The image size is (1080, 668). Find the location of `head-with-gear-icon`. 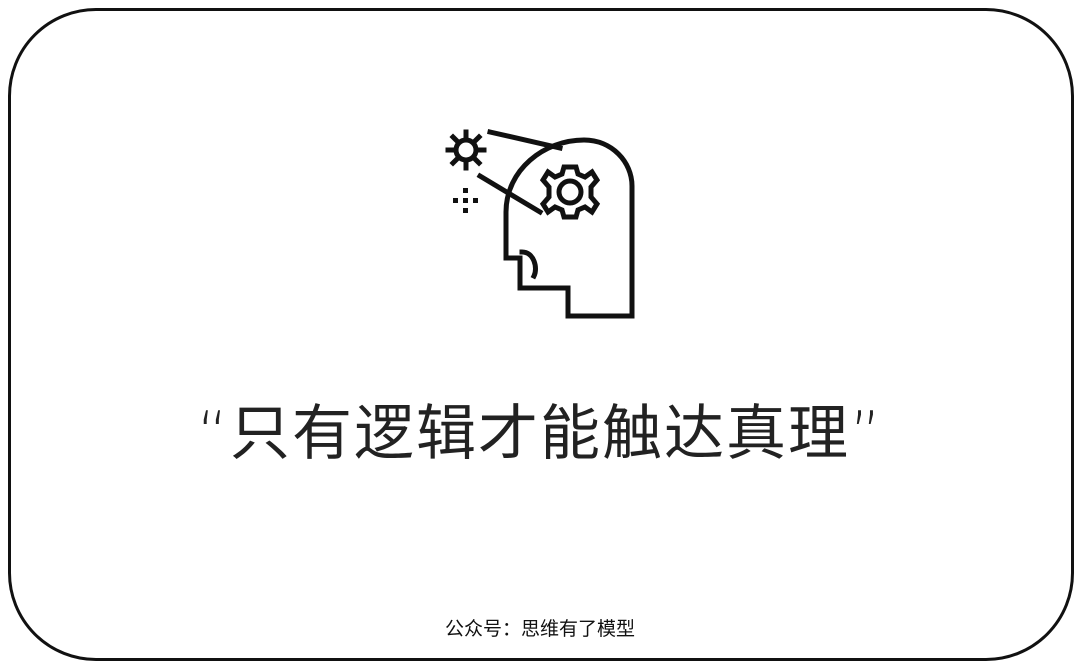

head-with-gear-icon is located at coordinates (541, 223).